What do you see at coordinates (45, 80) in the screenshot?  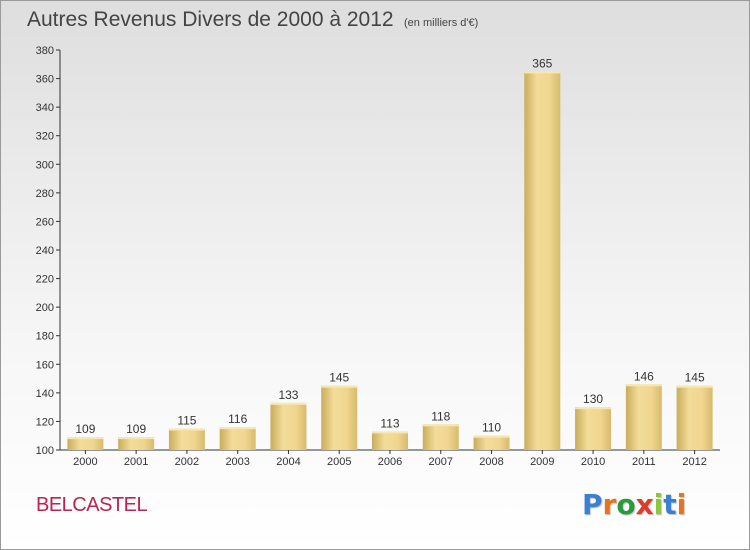 I see `y-tick-label: 360` at bounding box center [45, 80].